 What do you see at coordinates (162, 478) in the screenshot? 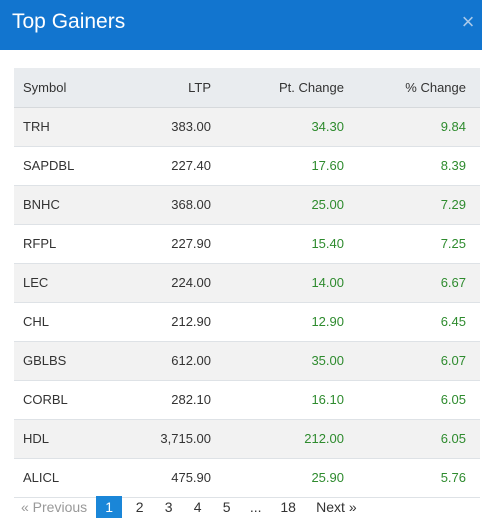
I see `ltp-cell: 475.90` at bounding box center [162, 478].